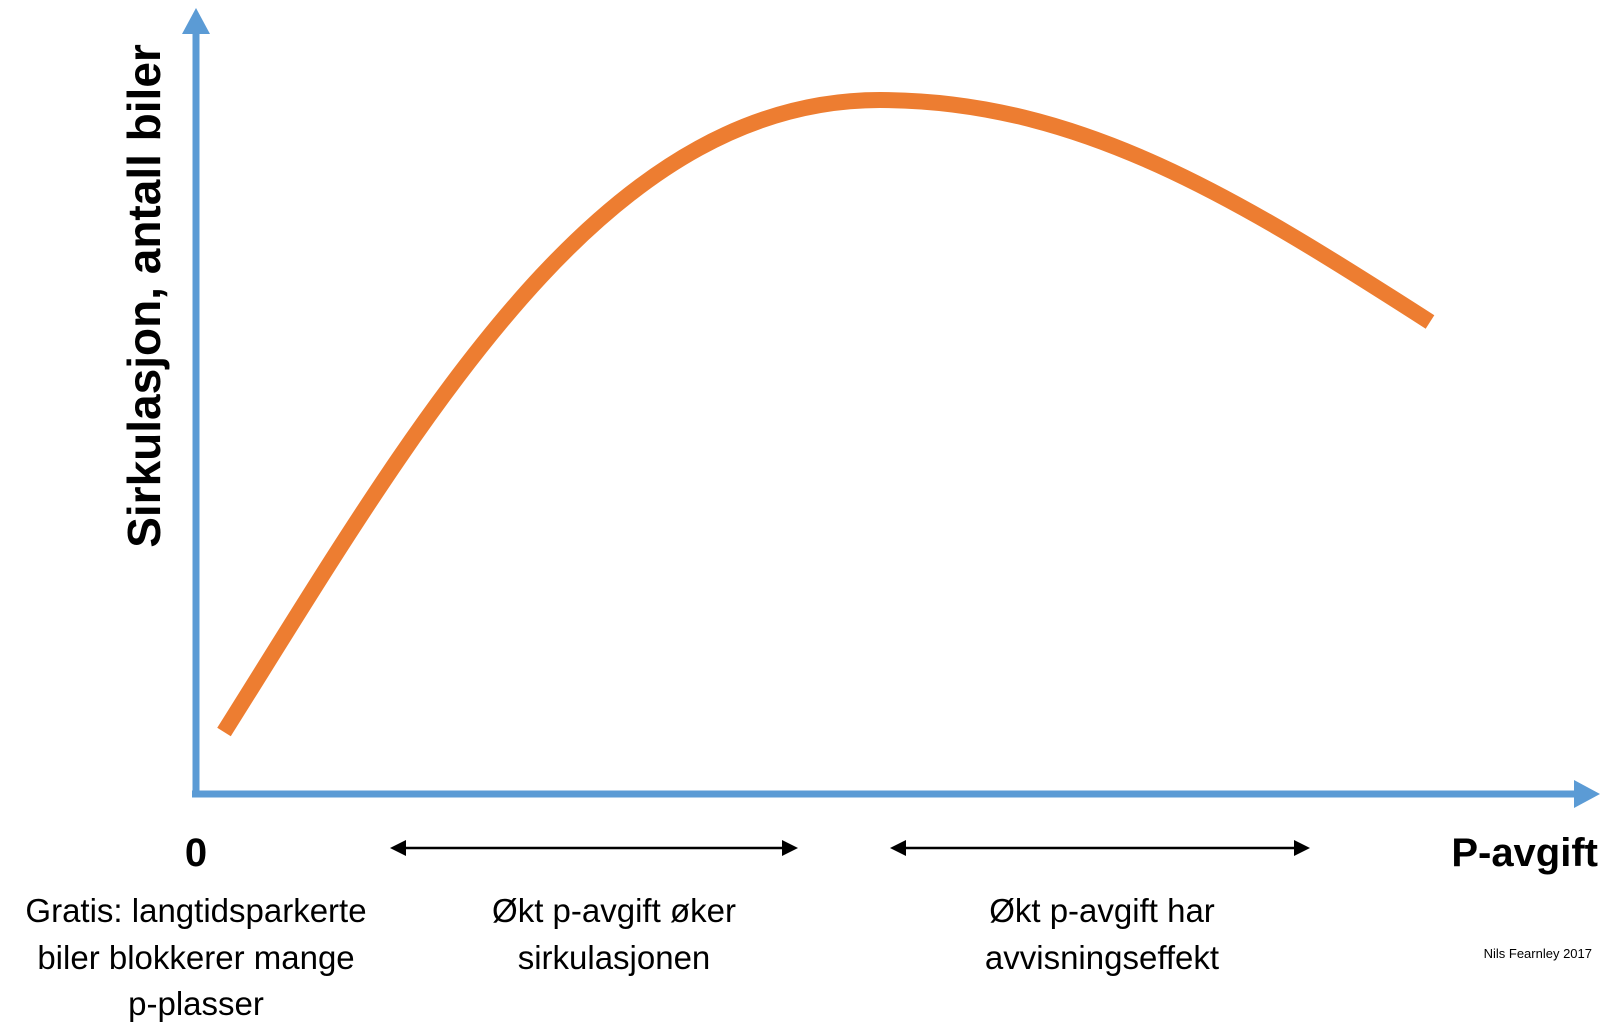  What do you see at coordinates (594, 848) in the screenshot?
I see `double-arrow-increase` at bounding box center [594, 848].